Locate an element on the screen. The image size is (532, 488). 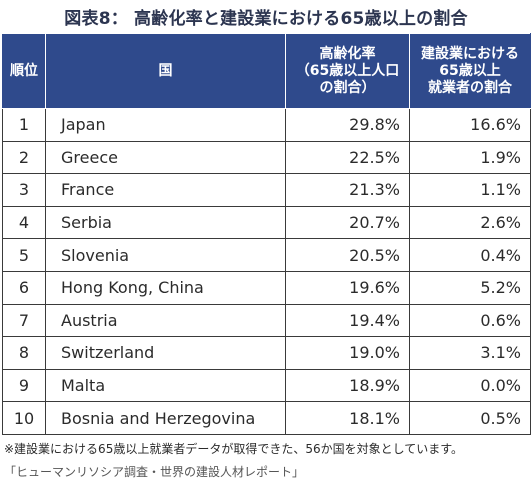
table-row: 8 Switzerland 19.0% 3.1% is located at coordinates (266, 353).